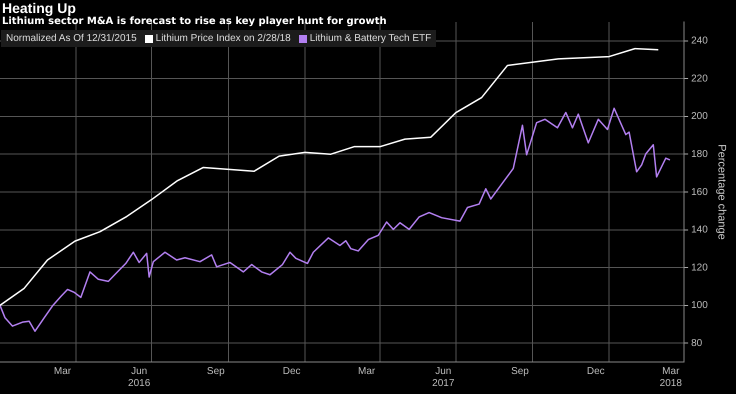 The height and width of the screenshot is (394, 736). What do you see at coordinates (699, 230) in the screenshot?
I see `y-tick-label: 140` at bounding box center [699, 230].